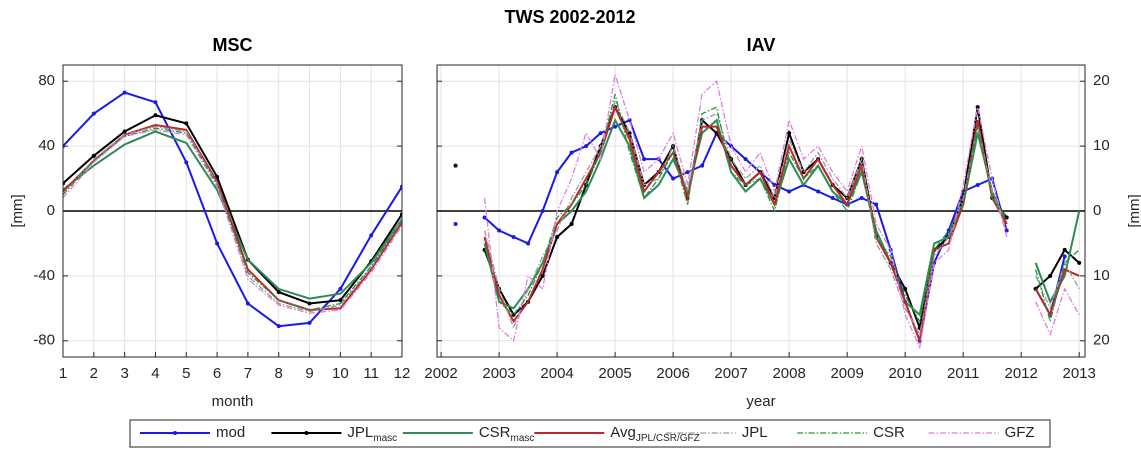 The image size is (1141, 457). Describe the element at coordinates (124, 373) in the screenshot. I see `x-tick-label: 3` at that location.